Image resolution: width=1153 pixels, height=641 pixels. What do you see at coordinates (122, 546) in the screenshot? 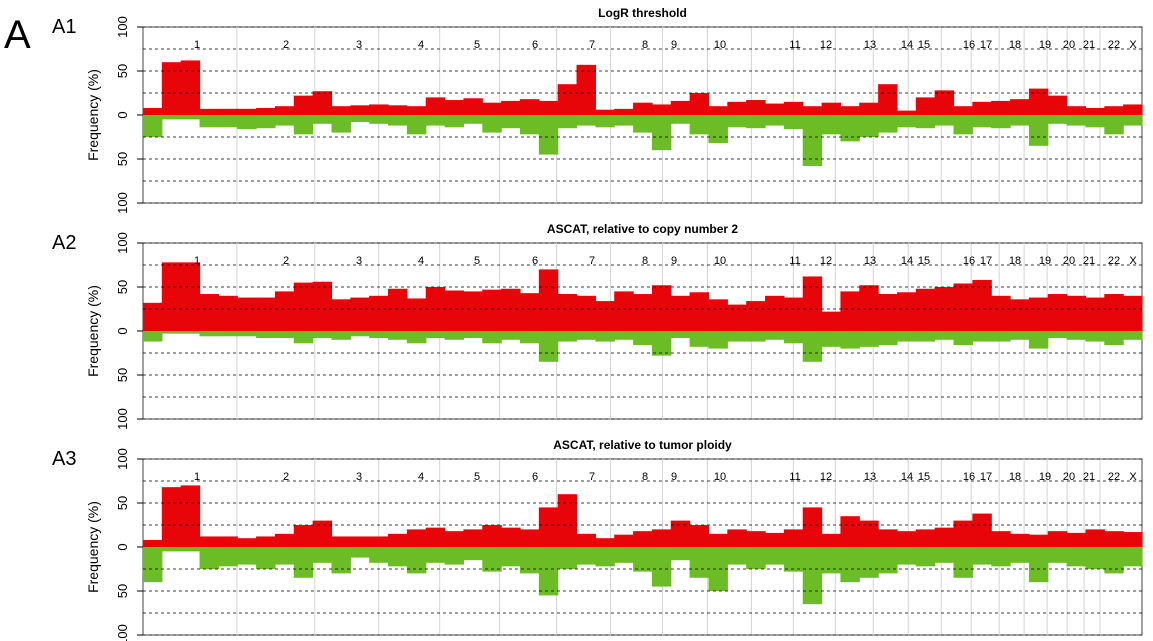
I see `y-tick-label: 0` at bounding box center [122, 546].